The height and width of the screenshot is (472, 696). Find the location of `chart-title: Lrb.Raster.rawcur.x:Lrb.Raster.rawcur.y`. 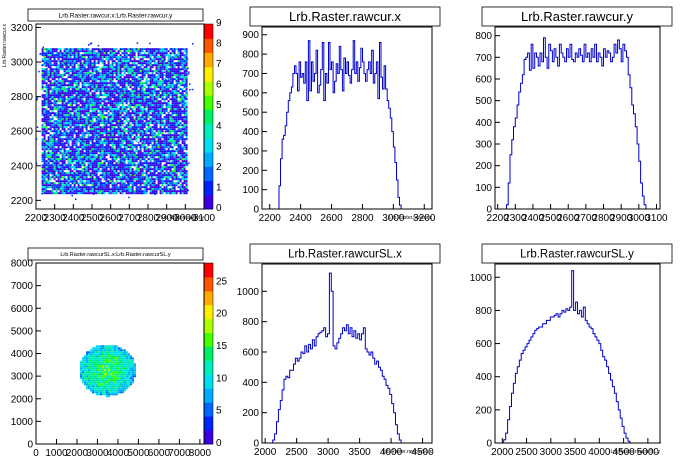

chart-title: Lrb.Raster.rawcur.x:Lrb.Raster.rawcur.y is located at coordinates (116, 15).